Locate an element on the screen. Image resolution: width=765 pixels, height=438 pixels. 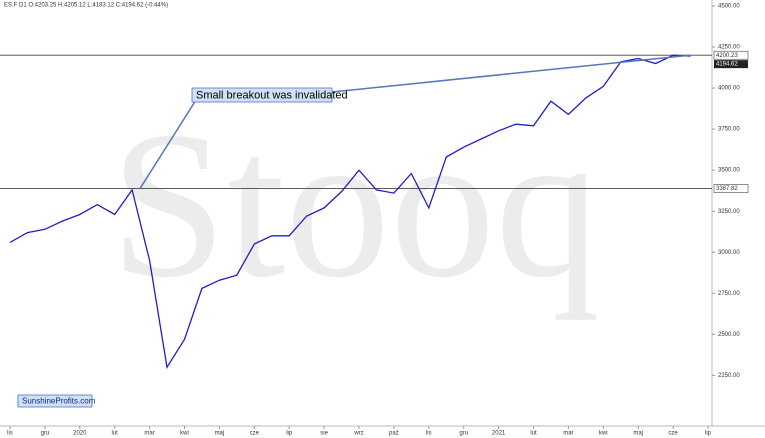
level-label: 4200.23 is located at coordinates (727, 56).